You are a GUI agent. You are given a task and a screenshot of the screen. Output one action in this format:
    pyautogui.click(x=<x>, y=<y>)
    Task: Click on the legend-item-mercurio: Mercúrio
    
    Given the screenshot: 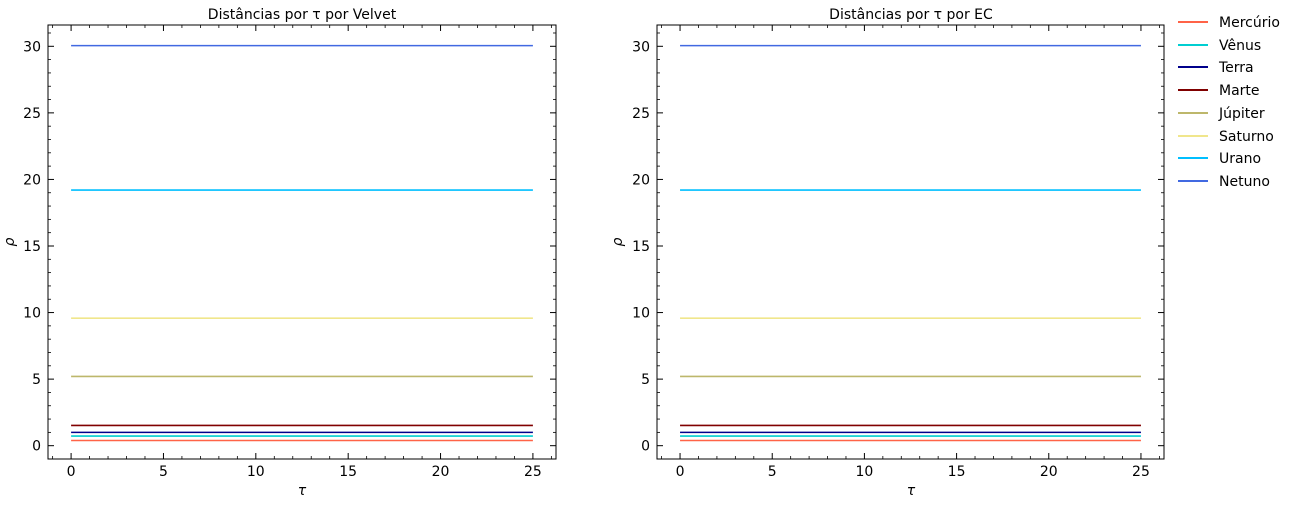 What is the action you would take?
    pyautogui.click(x=1229, y=23)
    